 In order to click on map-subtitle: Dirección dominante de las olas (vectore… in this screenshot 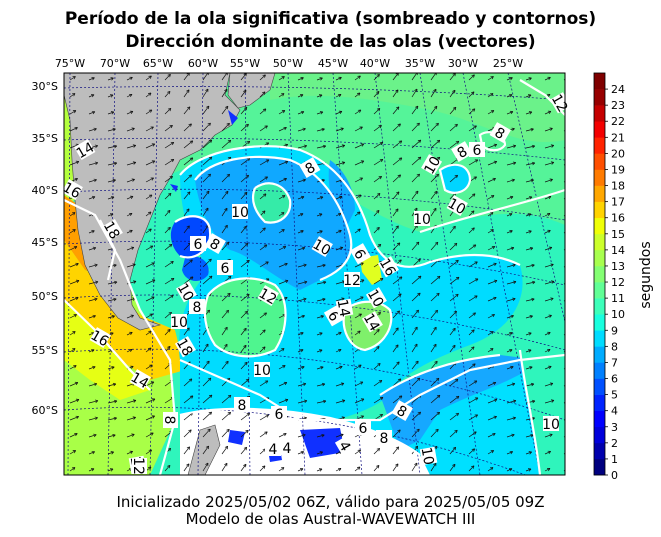, I will do `click(330, 42)`.